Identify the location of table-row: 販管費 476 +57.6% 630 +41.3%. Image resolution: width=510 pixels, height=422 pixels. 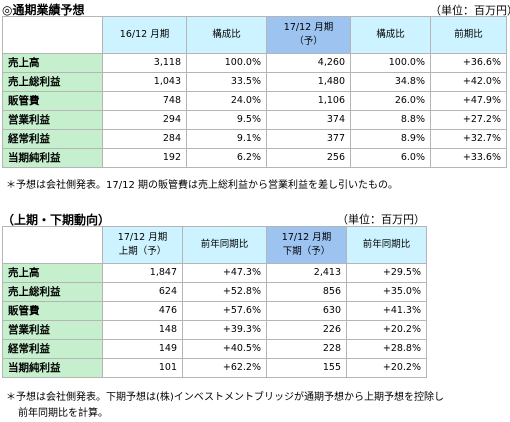
(214, 311).